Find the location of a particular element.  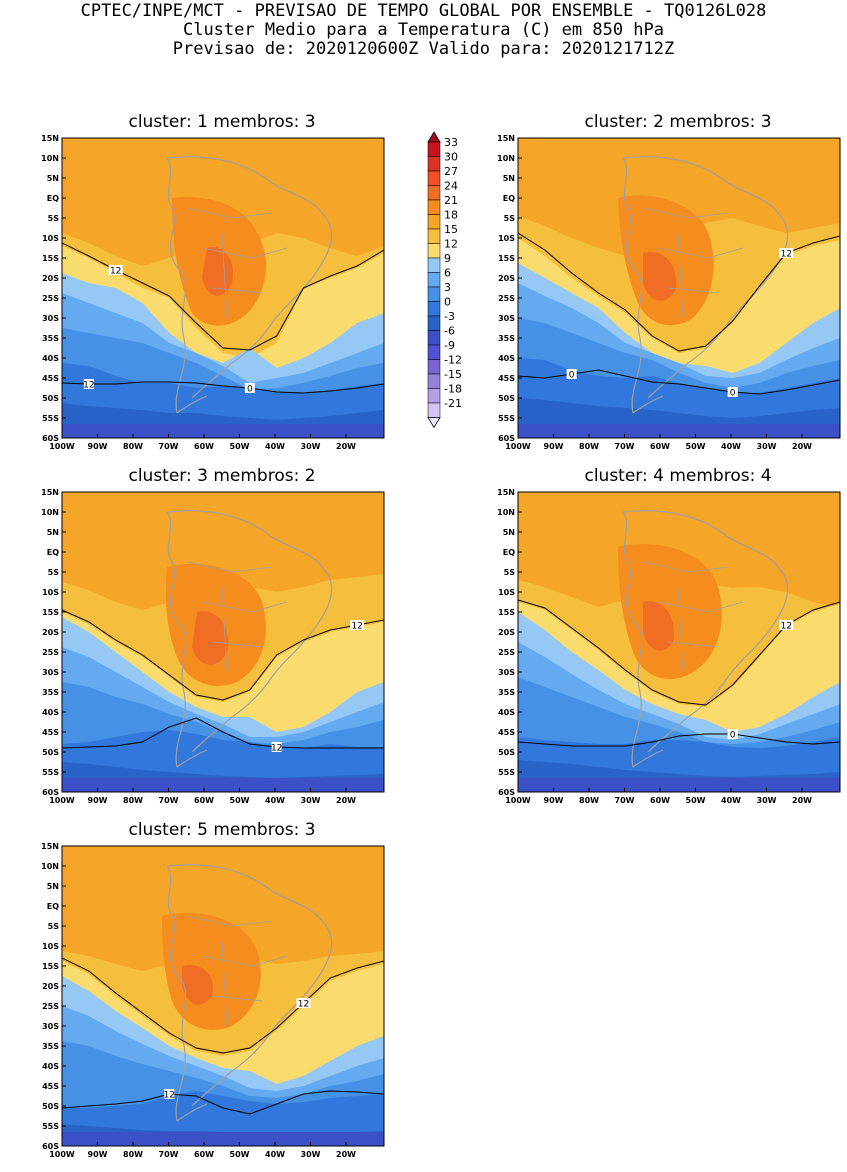

colorbar-label: 9 is located at coordinates (447, 258).